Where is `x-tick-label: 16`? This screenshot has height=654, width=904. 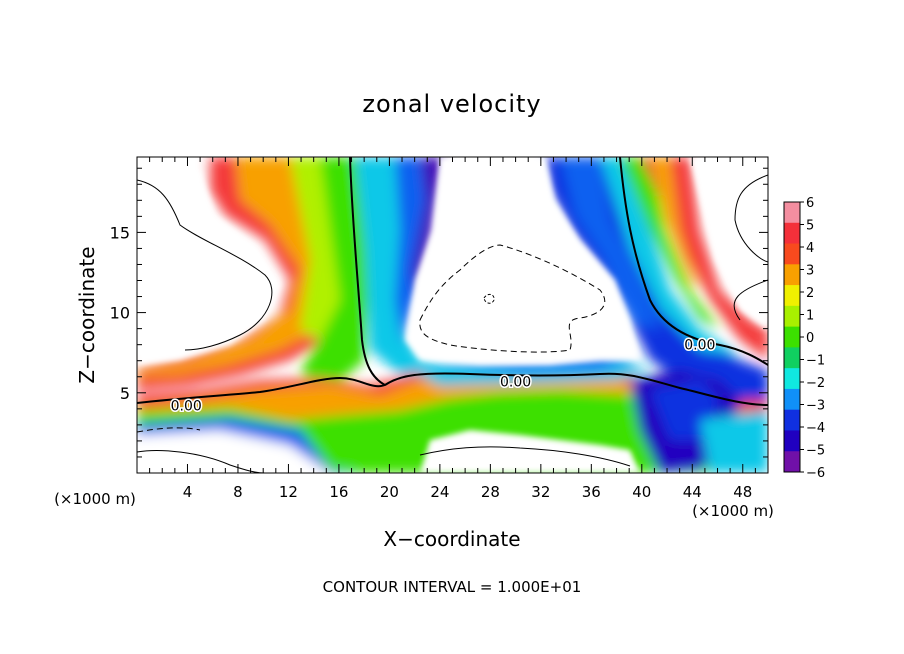
x-tick-label: 16 is located at coordinates (338, 492).